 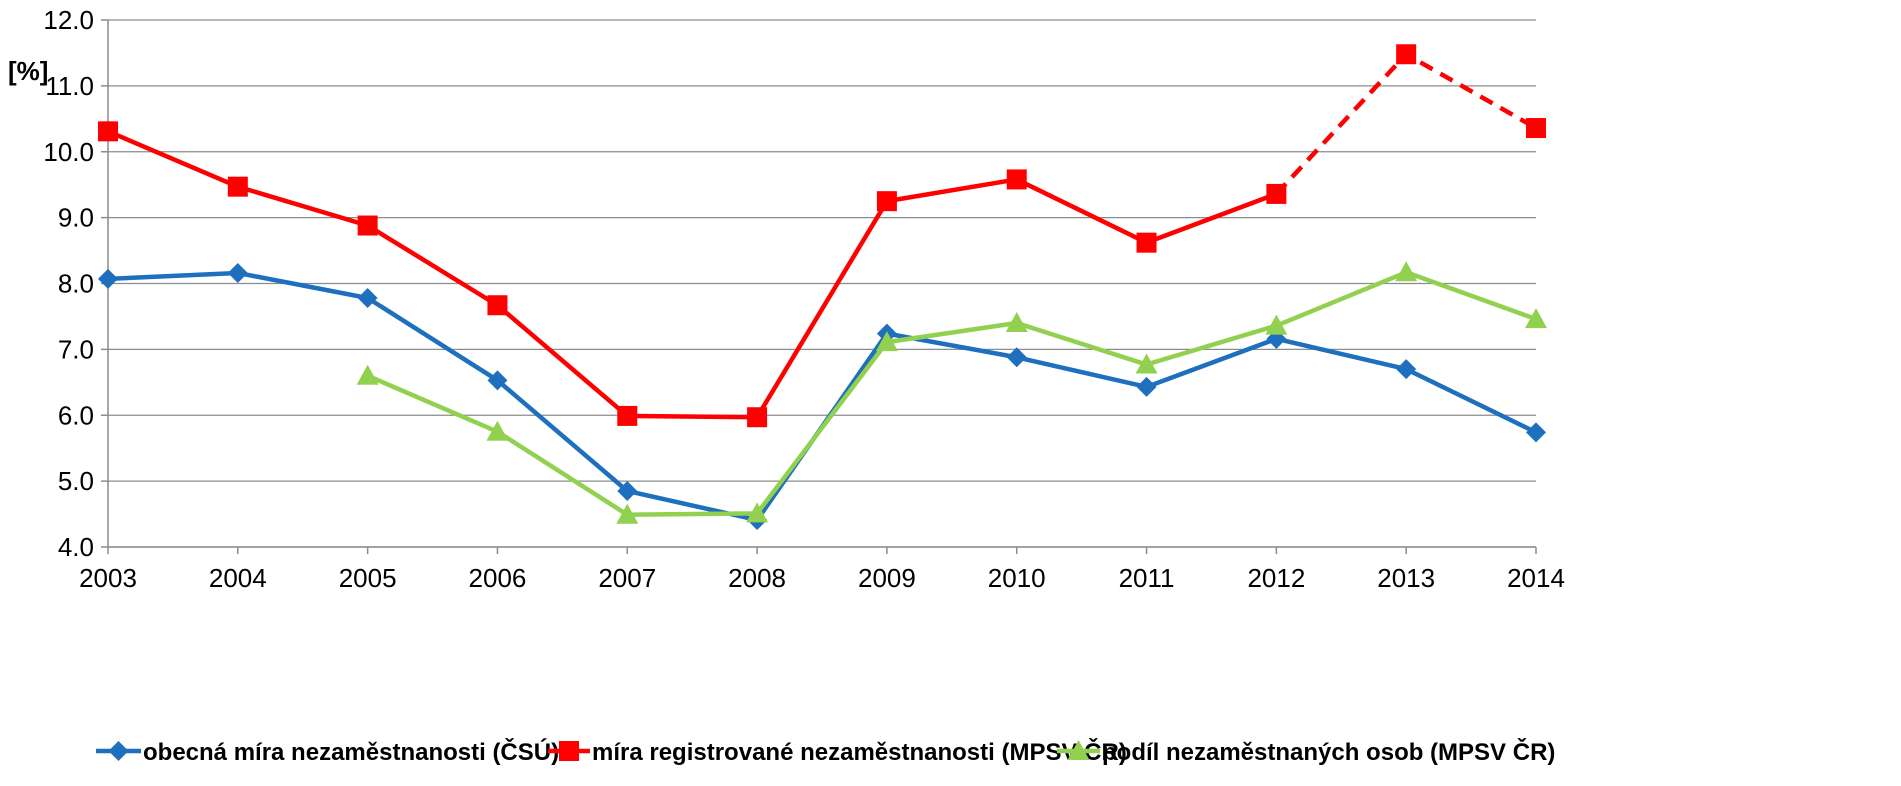 What do you see at coordinates (887, 578) in the screenshot?
I see `x-tick-label: 2009` at bounding box center [887, 578].